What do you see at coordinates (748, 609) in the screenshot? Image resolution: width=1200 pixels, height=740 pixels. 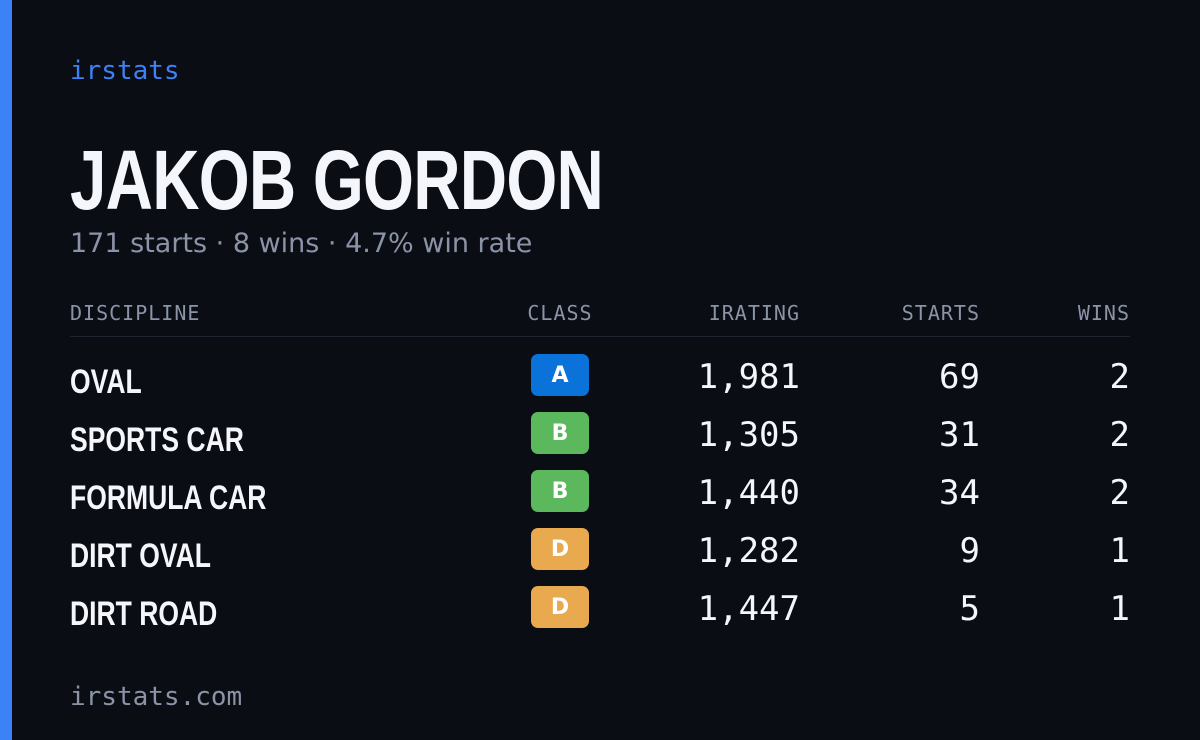 I see `irating: 1,447` at bounding box center [748, 609].